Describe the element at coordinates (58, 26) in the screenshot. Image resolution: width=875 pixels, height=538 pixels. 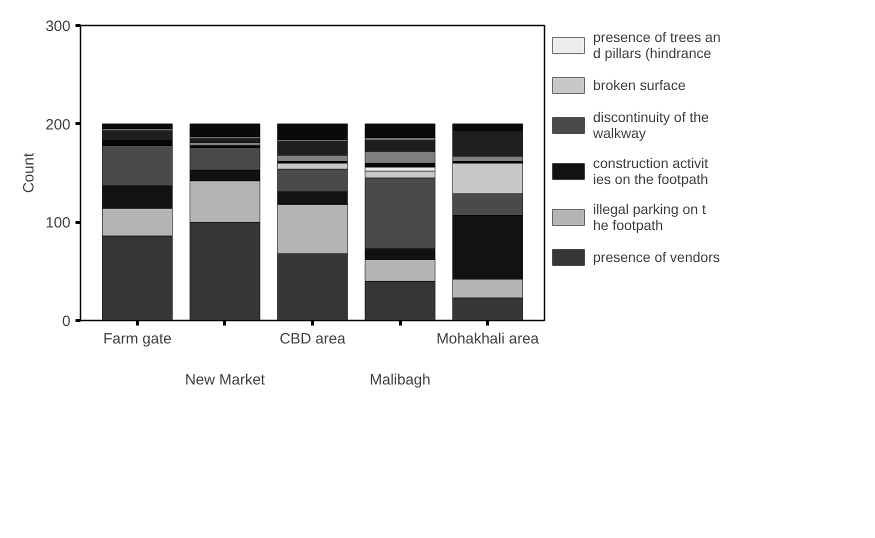
I see `y-tick-label: 300` at that location.